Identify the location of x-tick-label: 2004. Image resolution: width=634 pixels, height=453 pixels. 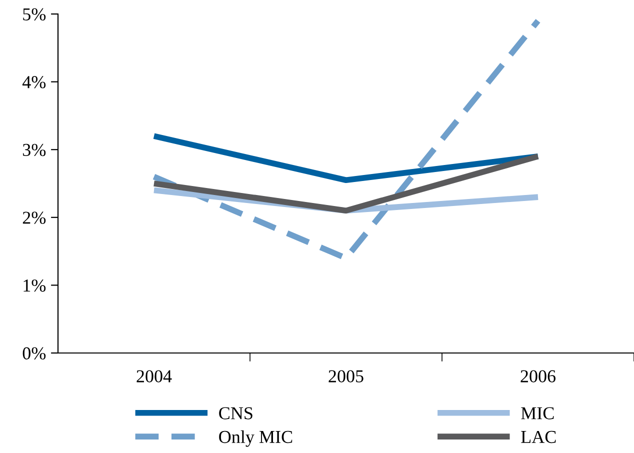
(154, 376).